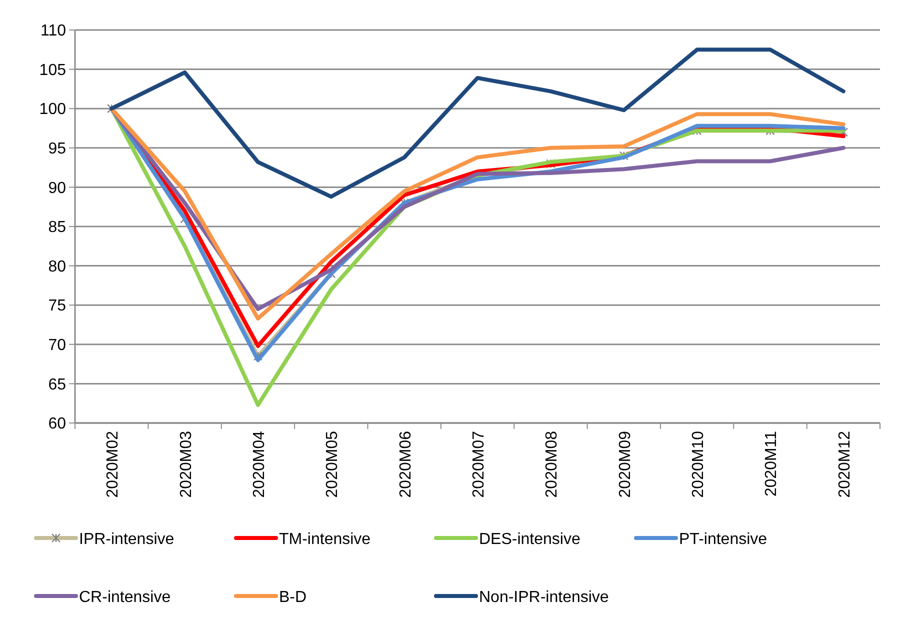 The height and width of the screenshot is (620, 907). What do you see at coordinates (625, 464) in the screenshot?
I see `x-tick-label: 2020M09` at bounding box center [625, 464].